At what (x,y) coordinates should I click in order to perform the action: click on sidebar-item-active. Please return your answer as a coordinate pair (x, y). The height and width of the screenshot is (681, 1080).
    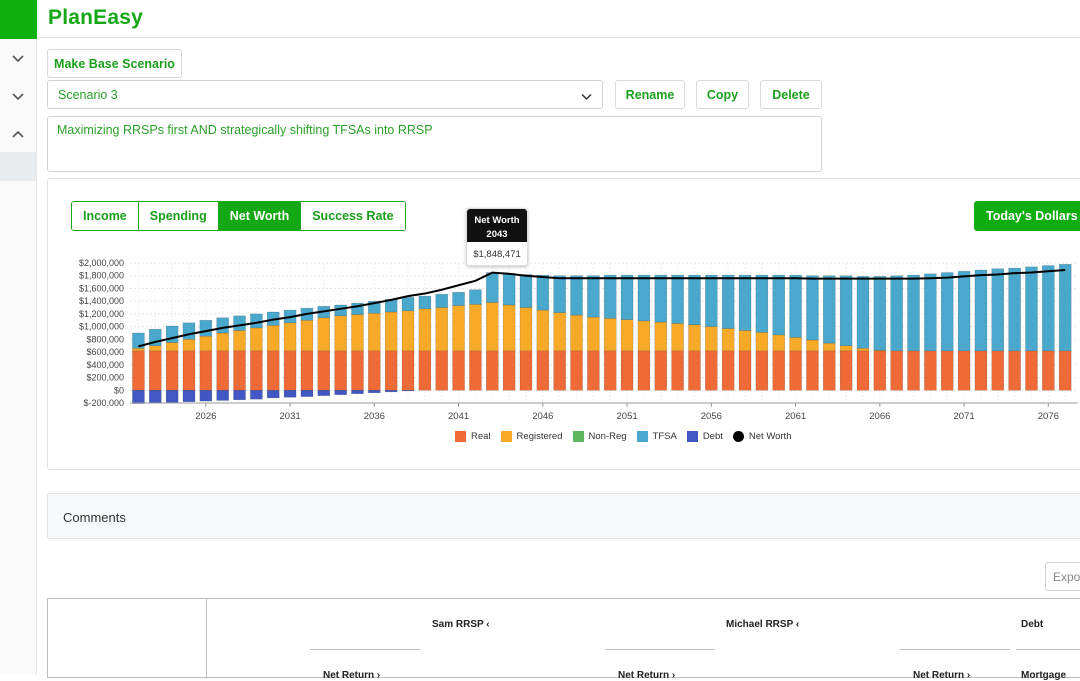
    Looking at the image, I should click on (18, 166).